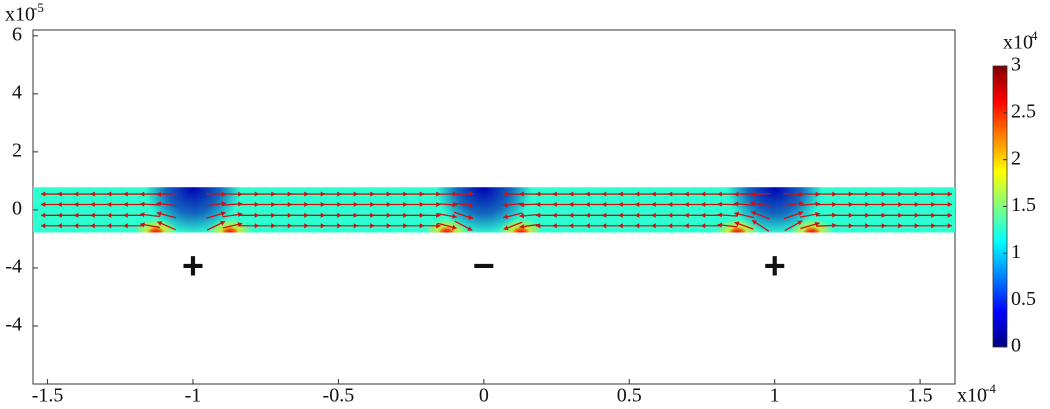 This screenshot has height=409, width=1050. What do you see at coordinates (193, 396) in the screenshot?
I see `x-tick-label: -1` at bounding box center [193, 396].